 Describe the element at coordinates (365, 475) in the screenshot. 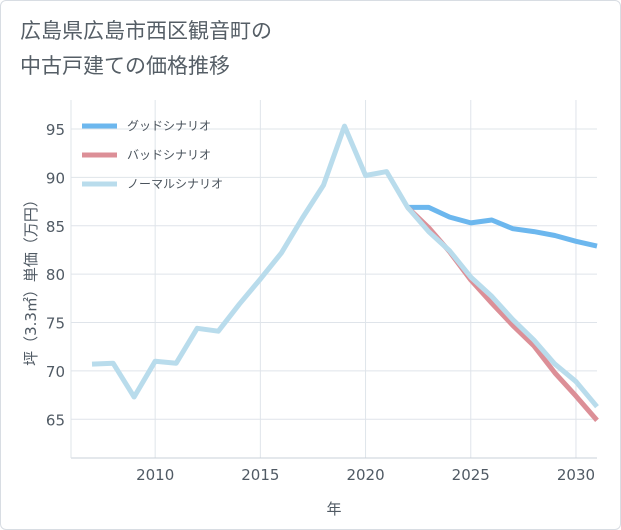

I see `x-tick-label: 2020` at that location.